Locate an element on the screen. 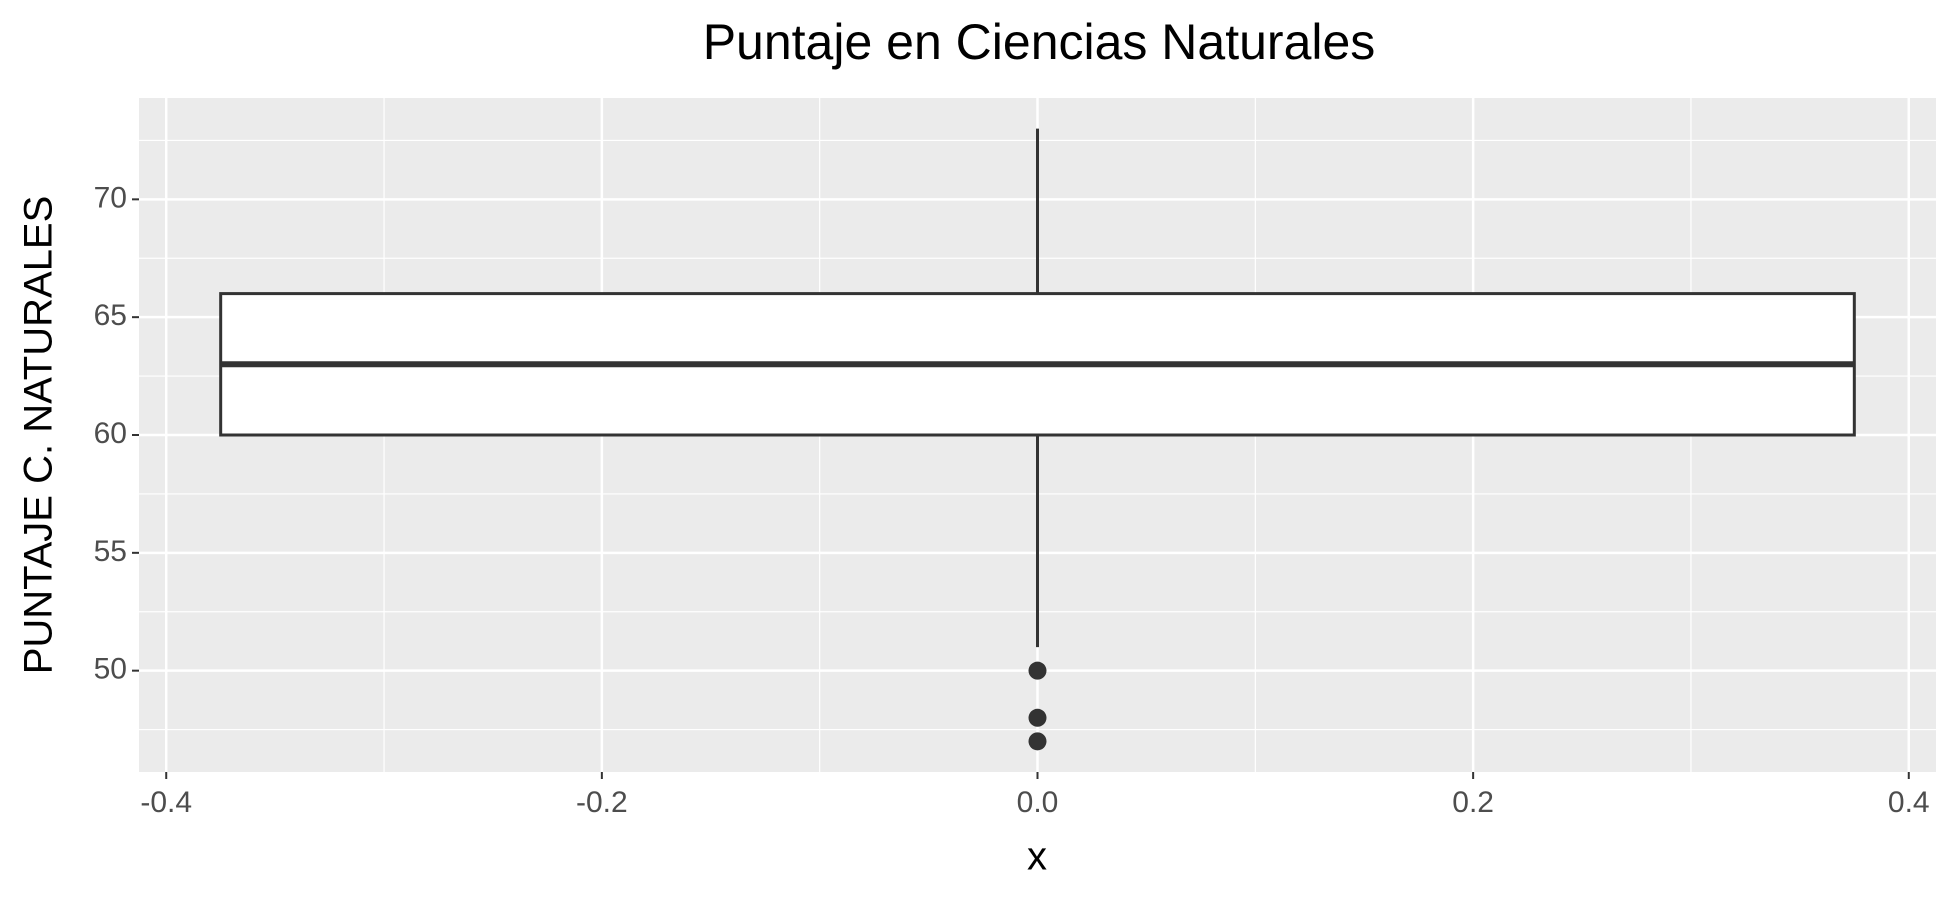 This screenshot has height=900, width=1950. y-tick-label: 60 is located at coordinates (110, 433).